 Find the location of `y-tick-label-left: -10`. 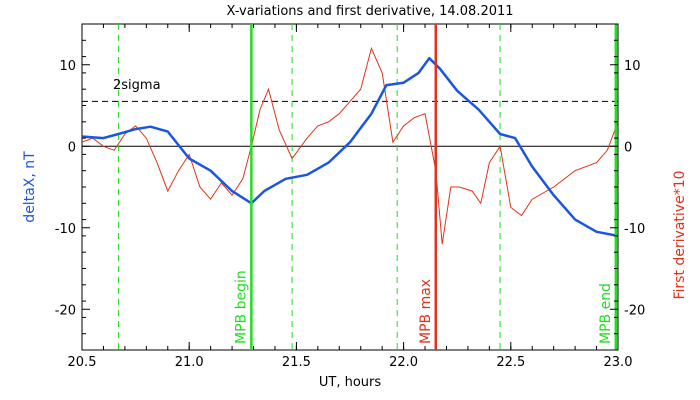

y-tick-label-left: -10 is located at coordinates (65, 229).